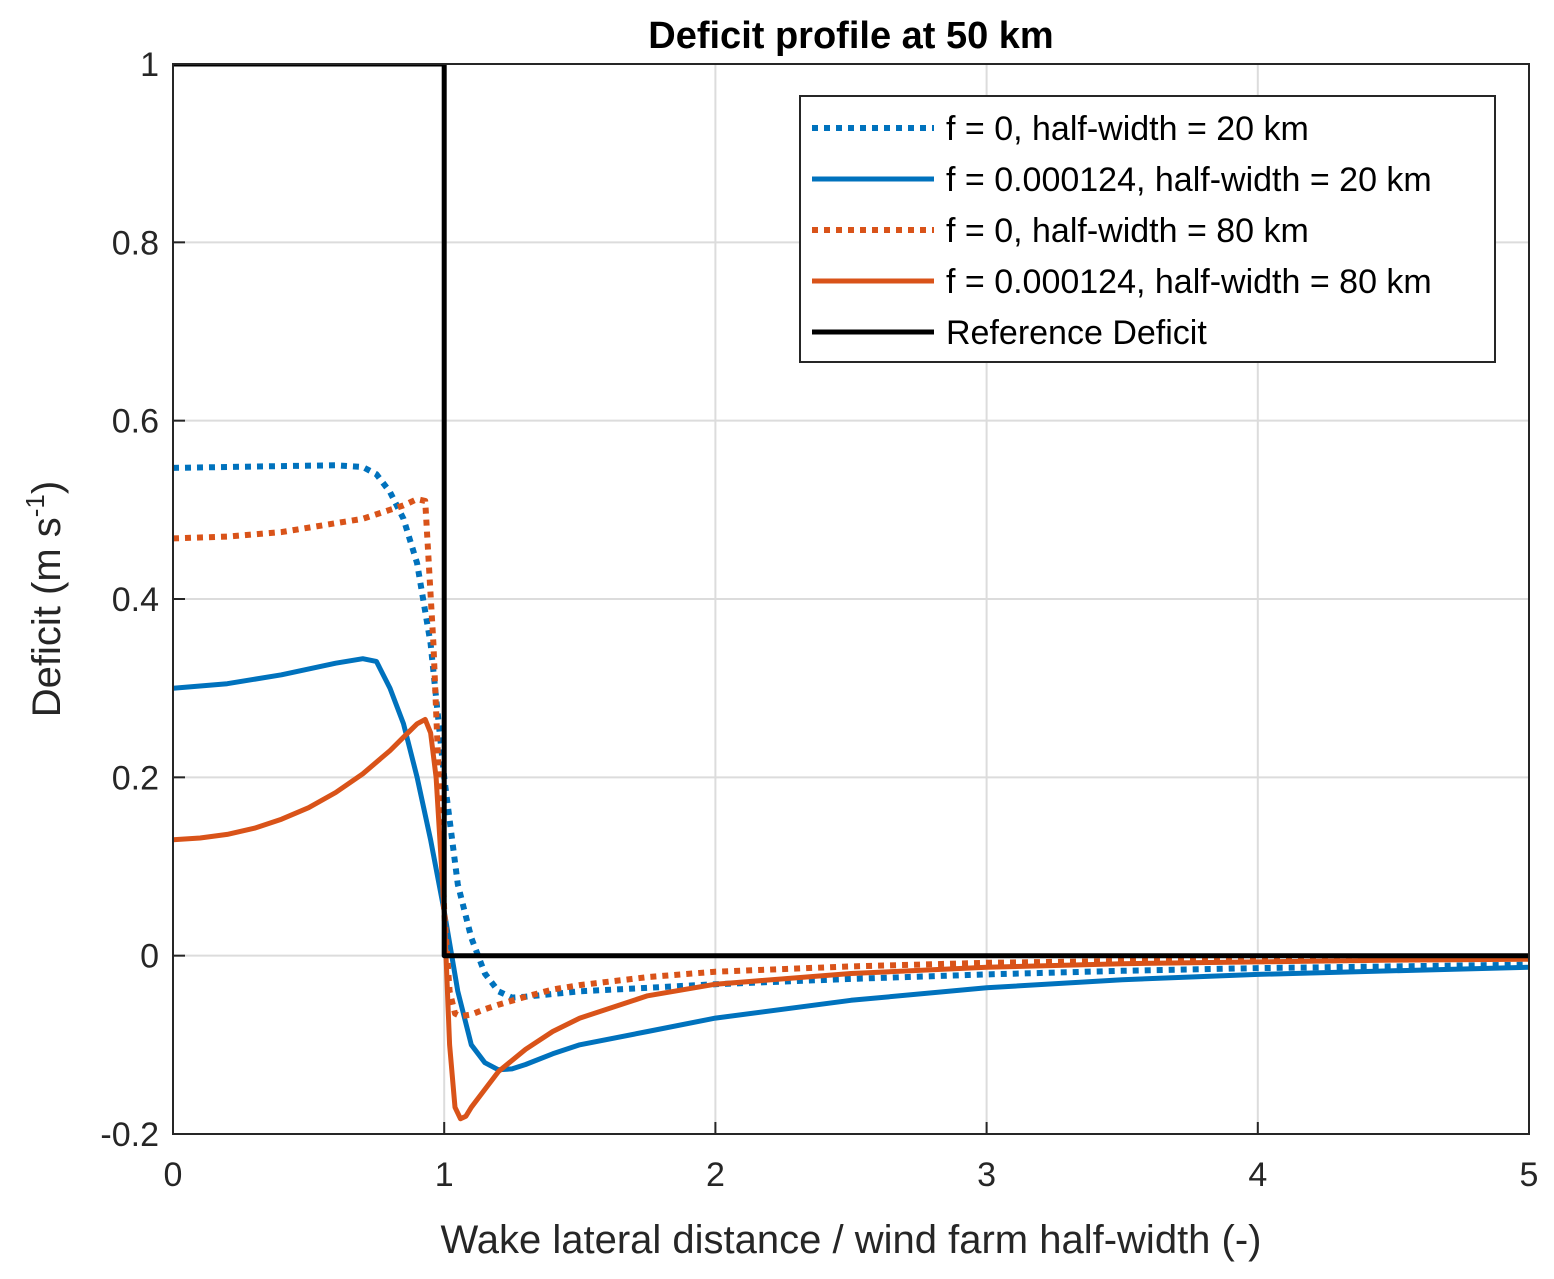 The width and height of the screenshot is (1554, 1279). Describe the element at coordinates (47, 617) in the screenshot. I see `y-axis-title-main: Deficit (m s` at that location.